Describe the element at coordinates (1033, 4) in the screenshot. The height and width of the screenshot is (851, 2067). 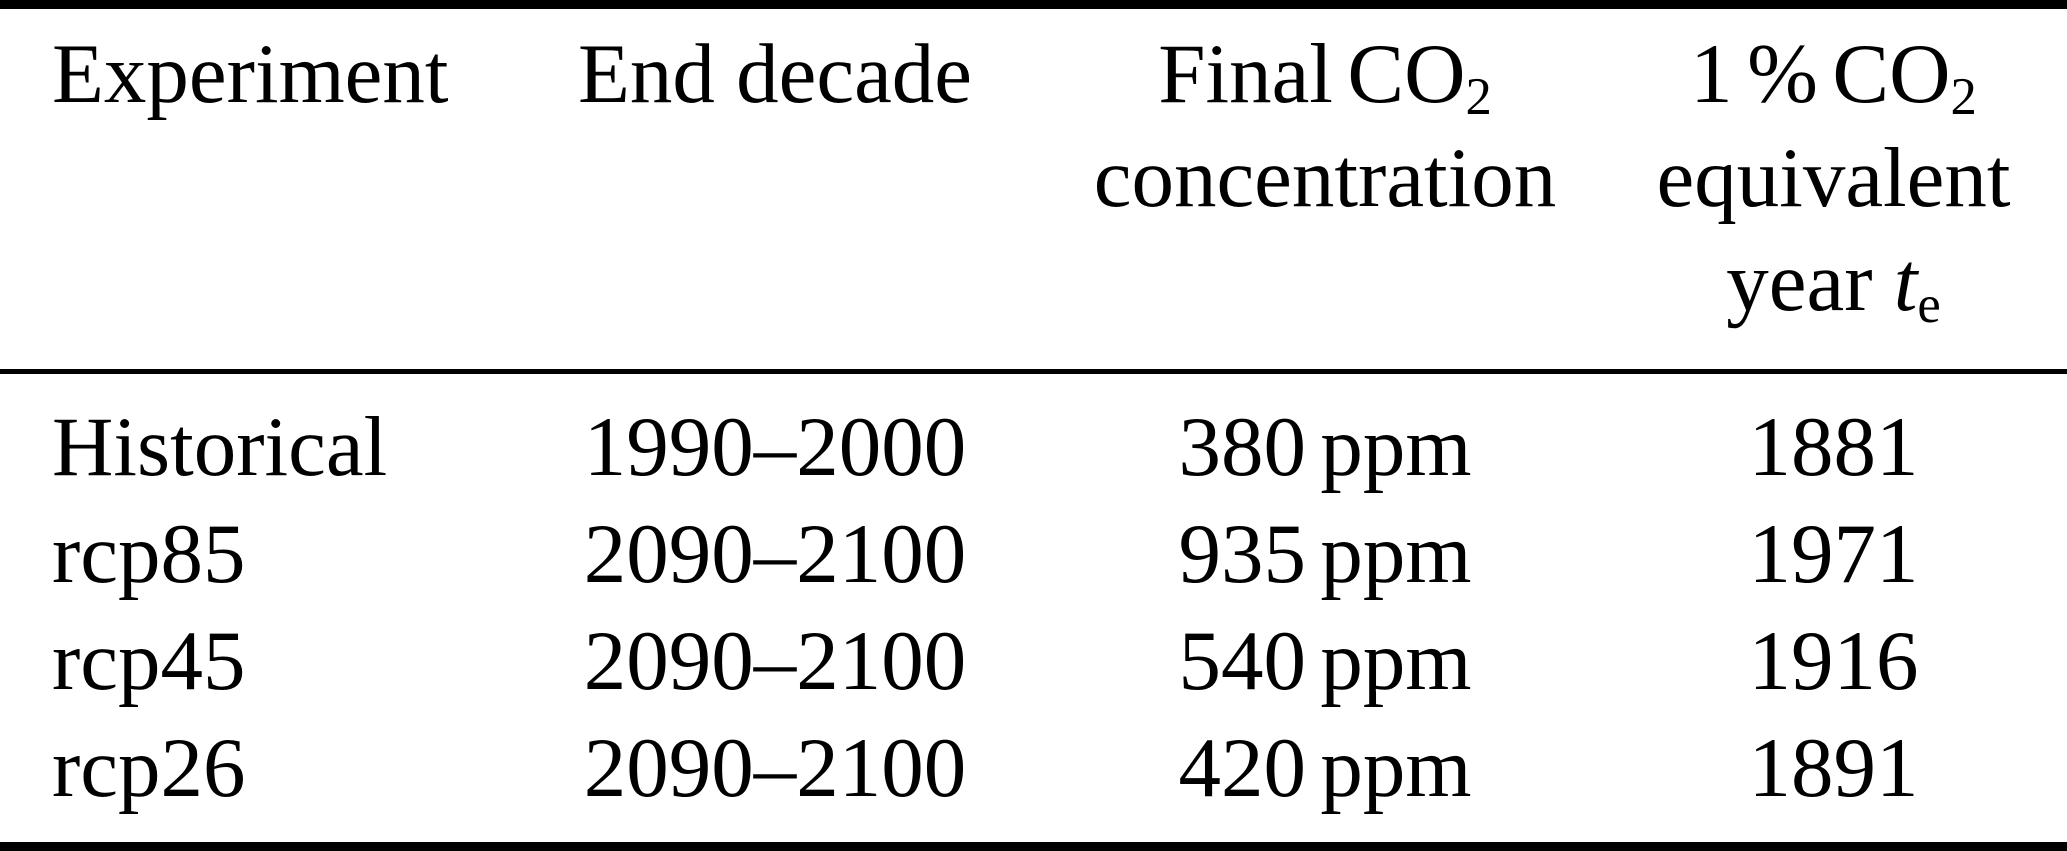
I see `table-top-rule` at that location.